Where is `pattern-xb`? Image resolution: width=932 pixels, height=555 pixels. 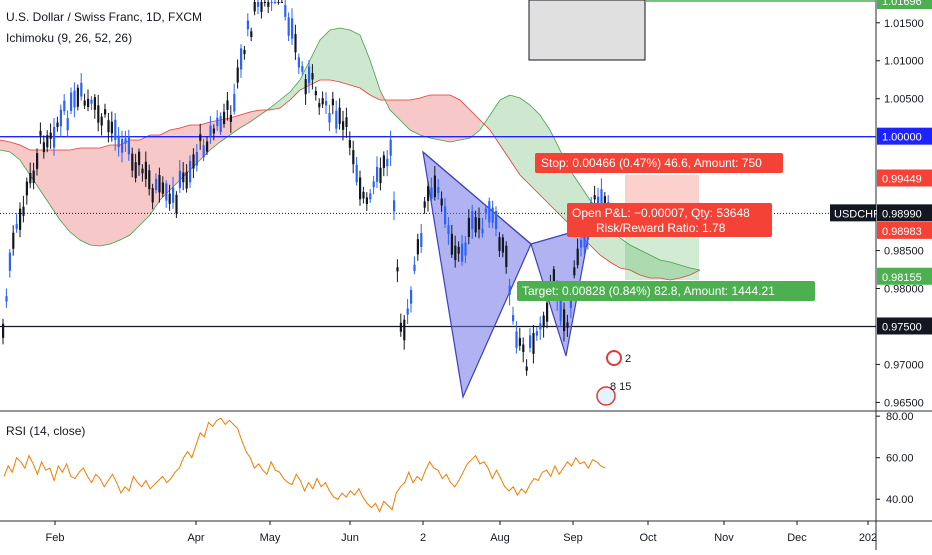
pattern-xb is located at coordinates (477, 198).